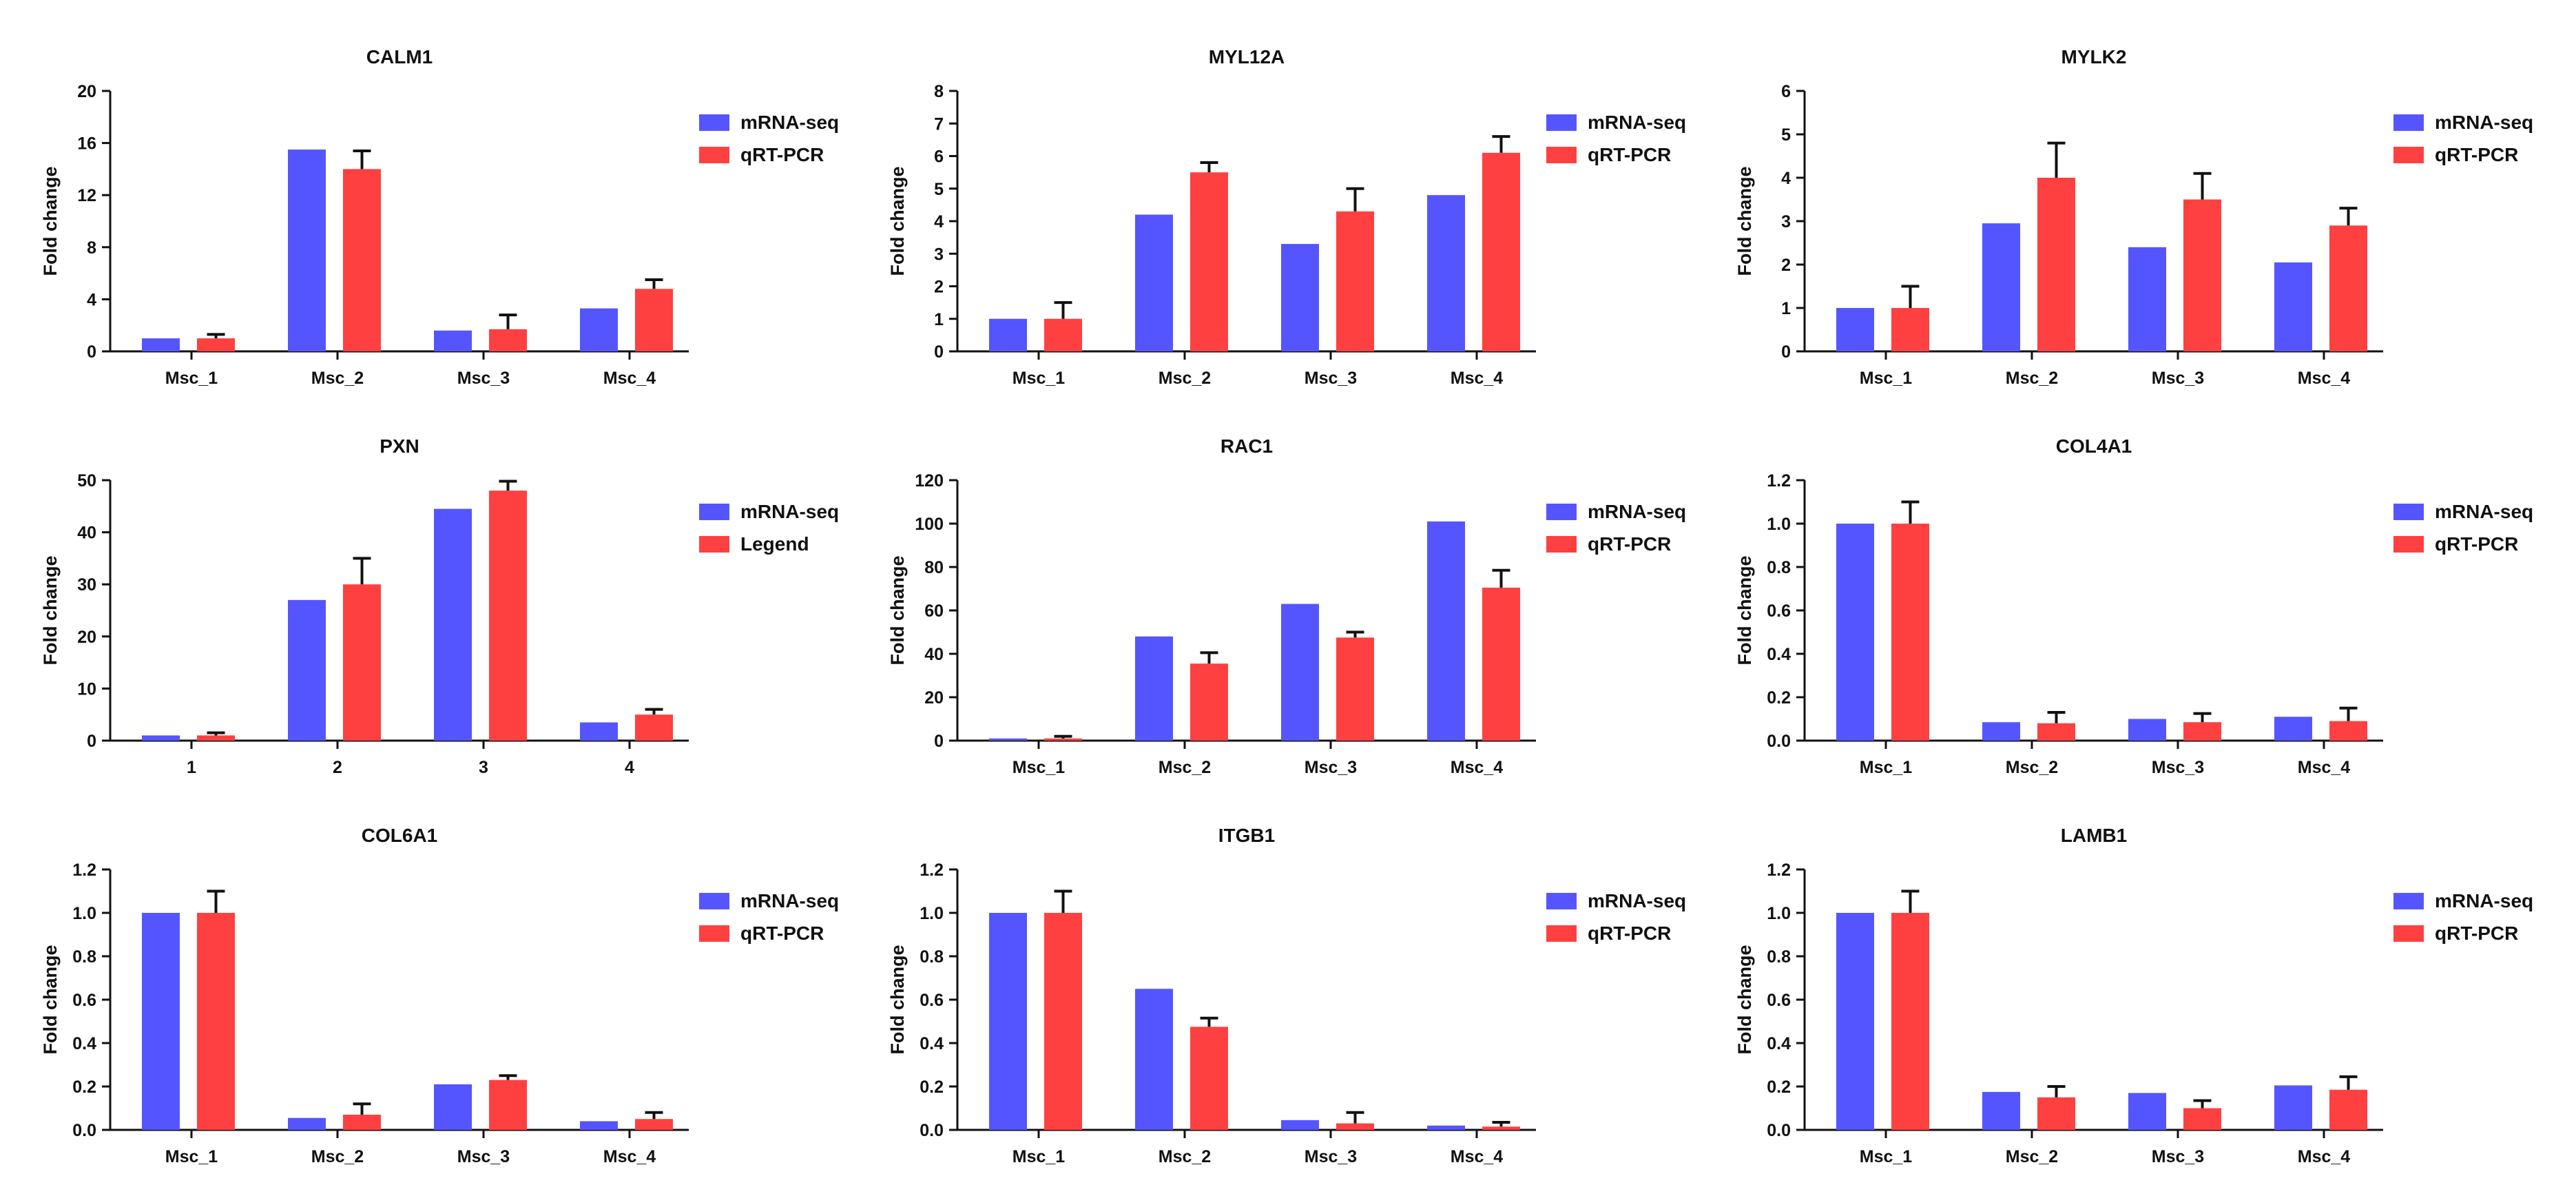  Describe the element at coordinates (934, 567) in the screenshot. I see `y-tick-label: 80` at that location.